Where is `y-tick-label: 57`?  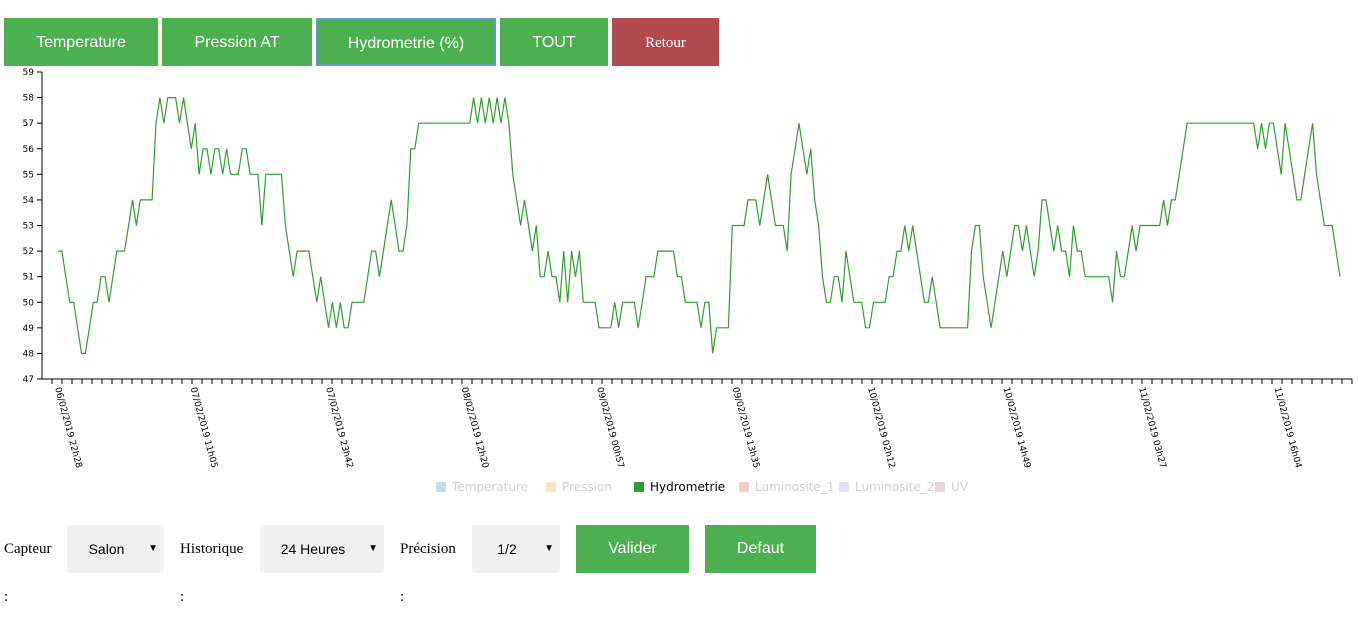 y-tick-label: 57 is located at coordinates (28, 124).